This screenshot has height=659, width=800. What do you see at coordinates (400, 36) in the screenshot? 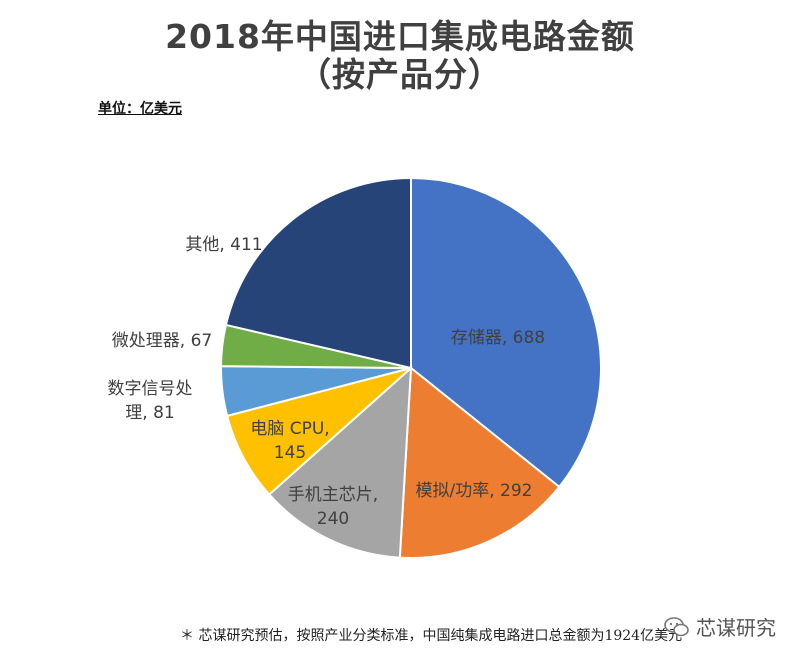
I see `chart-title-line1: 2018年中国进口集成电路金额` at bounding box center [400, 36].